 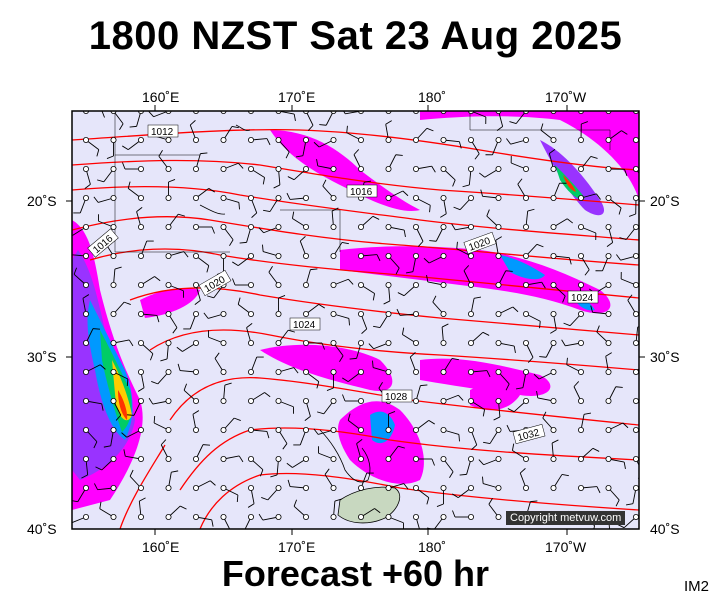 I want to click on lon-labels-bottom: 160˚E 170˚E 180˚ 170˚W, so click(x=364, y=547).